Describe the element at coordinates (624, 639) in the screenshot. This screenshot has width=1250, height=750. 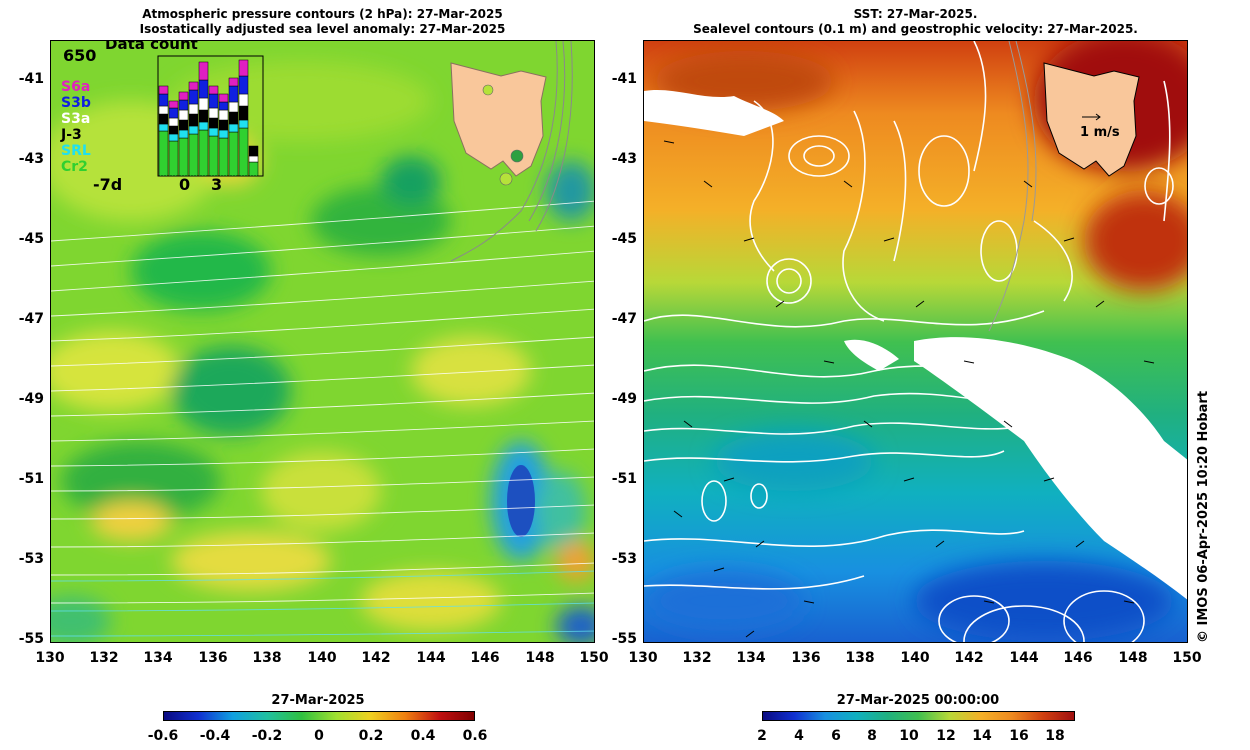
I see `right-ytick: -55` at that location.